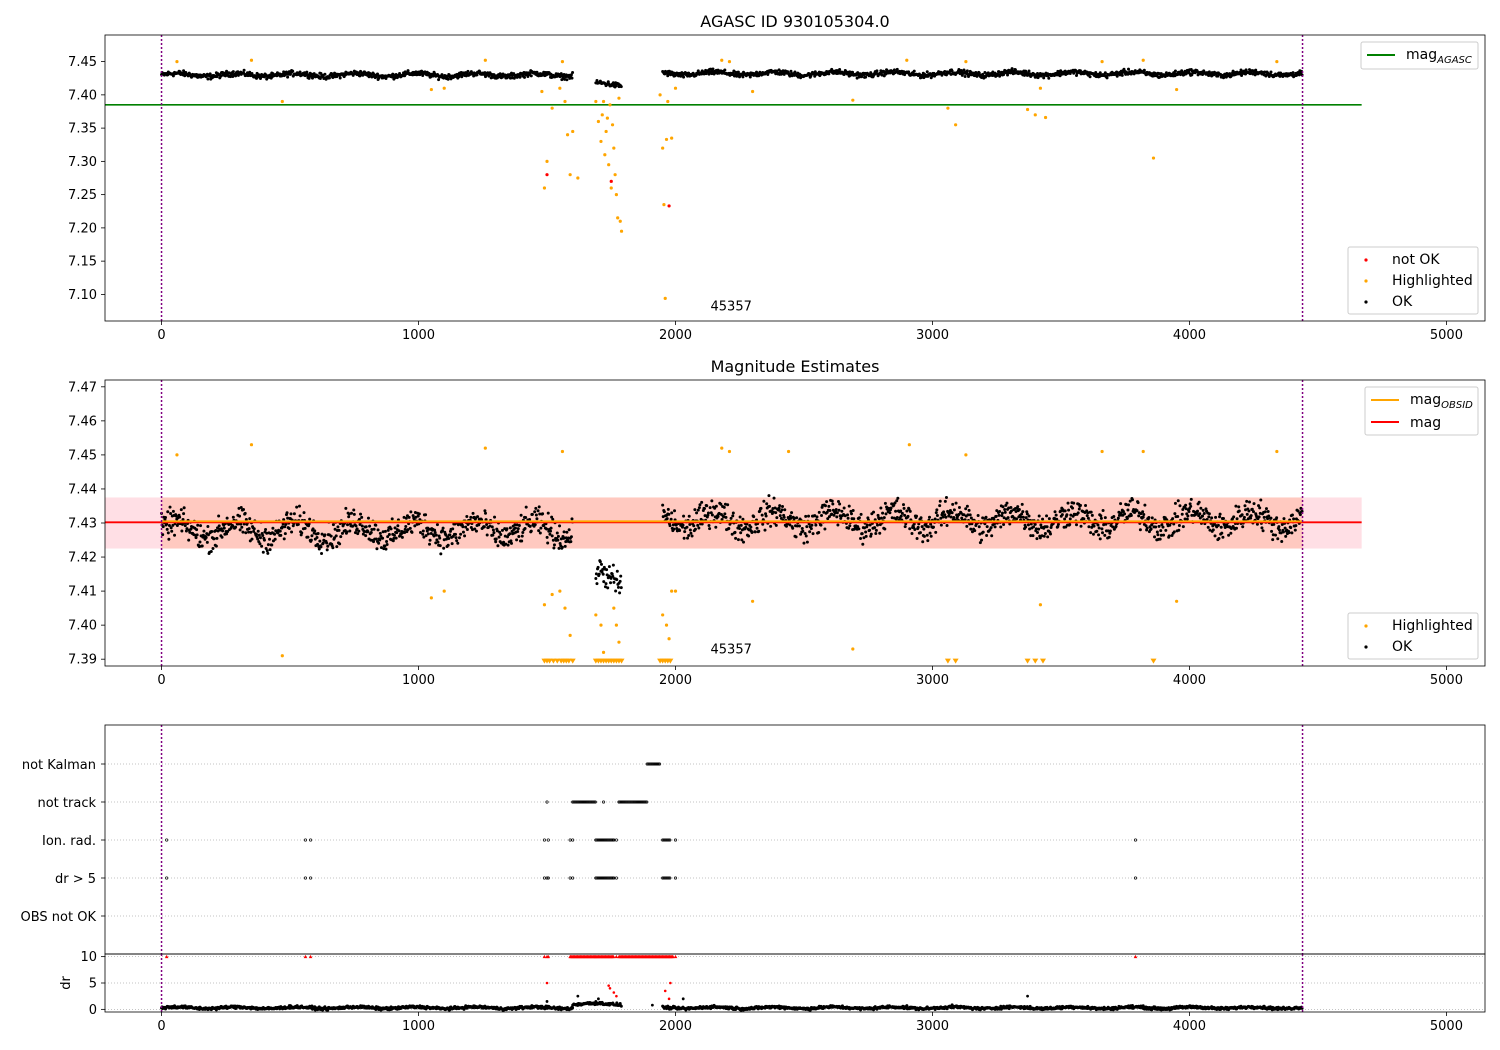  What do you see at coordinates (75, 879) in the screenshot?
I see `flag-row-label: dr > 5` at bounding box center [75, 879].